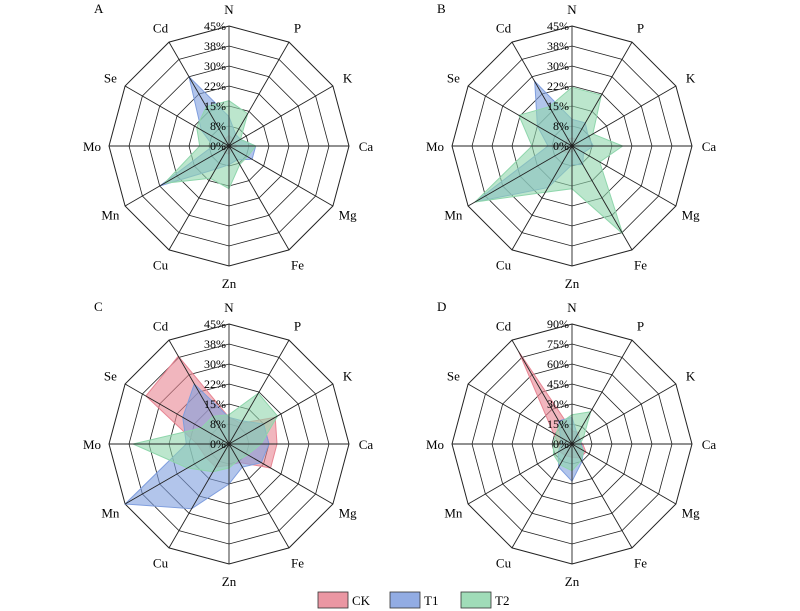 The height and width of the screenshot is (611, 800). I want to click on tick-label: 75%, so click(558, 344).